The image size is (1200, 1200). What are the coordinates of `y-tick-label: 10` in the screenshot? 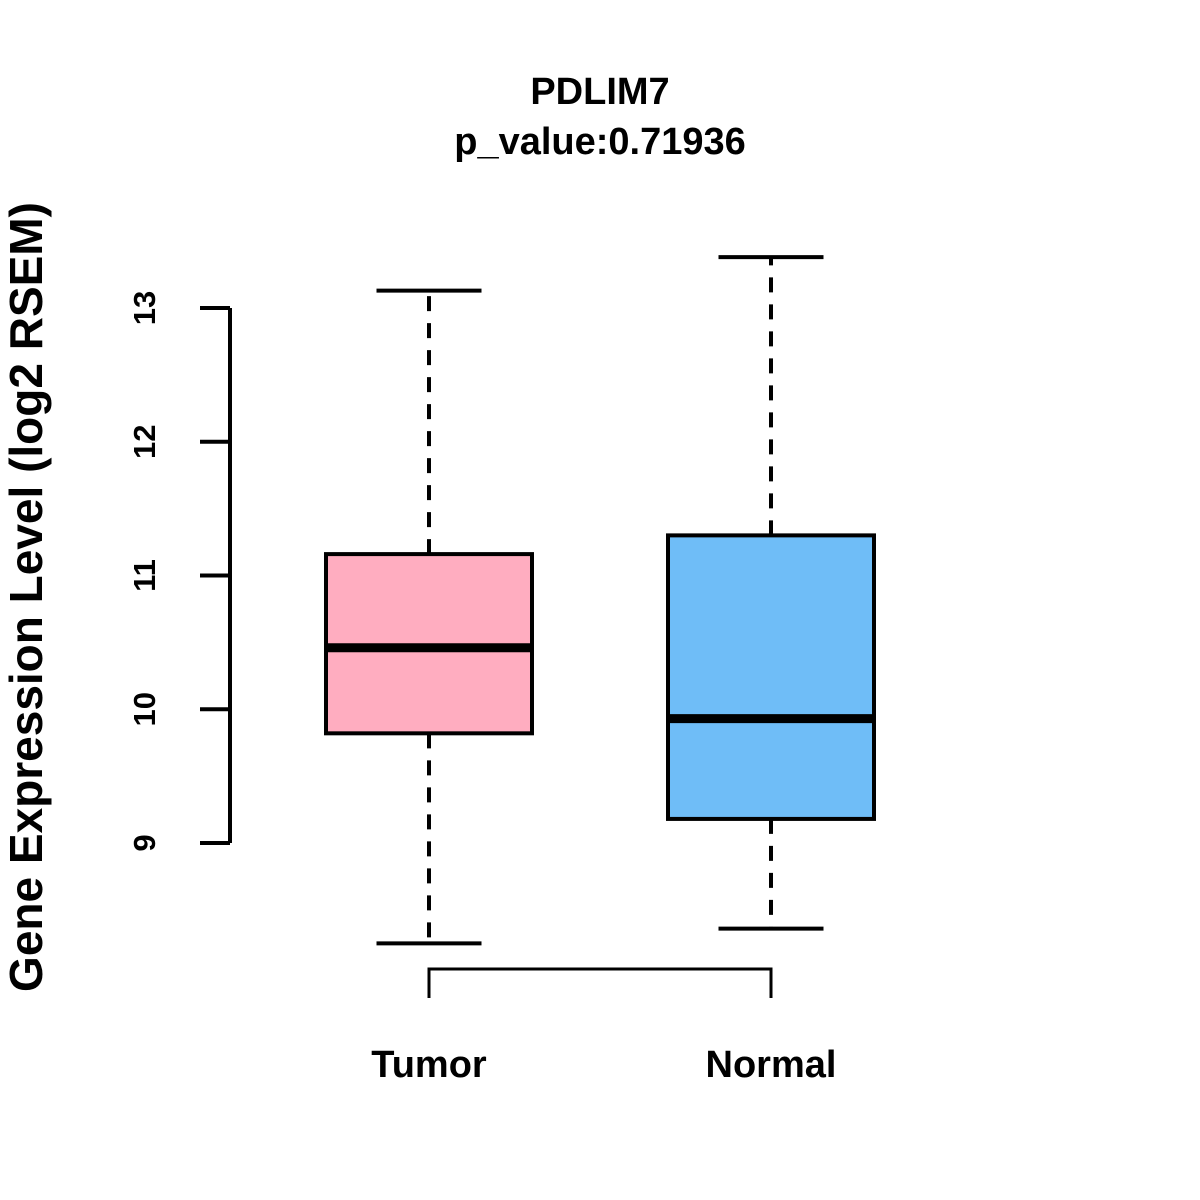 It's located at (144, 709).